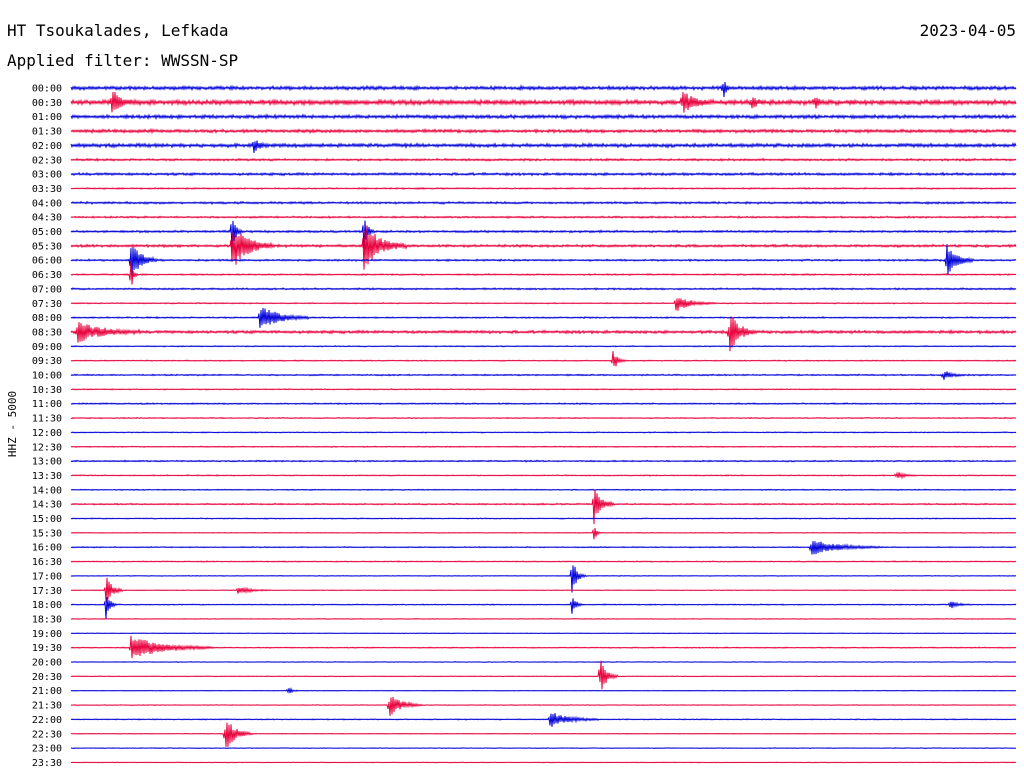 Image resolution: width=1024 pixels, height=780 pixels. I want to click on row-time-label: 08:30, so click(47, 332).